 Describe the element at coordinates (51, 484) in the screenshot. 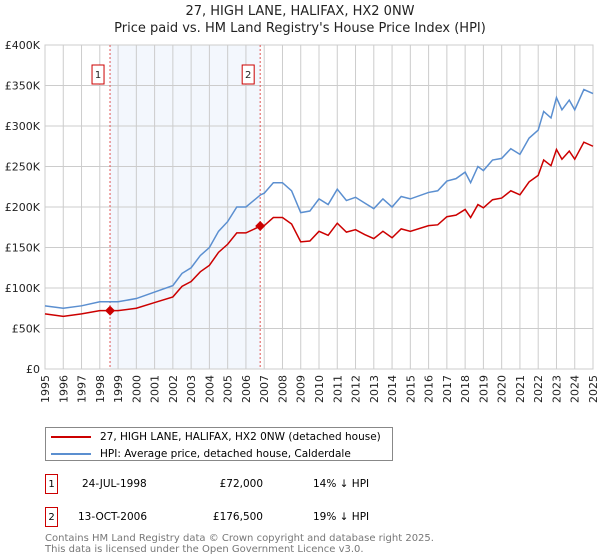

I see `sale-badge: 1` at that location.